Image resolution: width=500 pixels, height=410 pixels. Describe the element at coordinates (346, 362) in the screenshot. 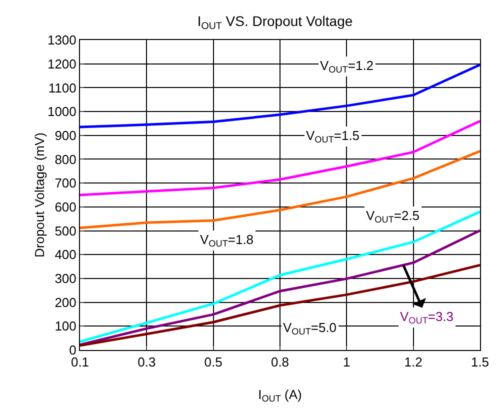

I see `x-tick-label: 1` at that location.